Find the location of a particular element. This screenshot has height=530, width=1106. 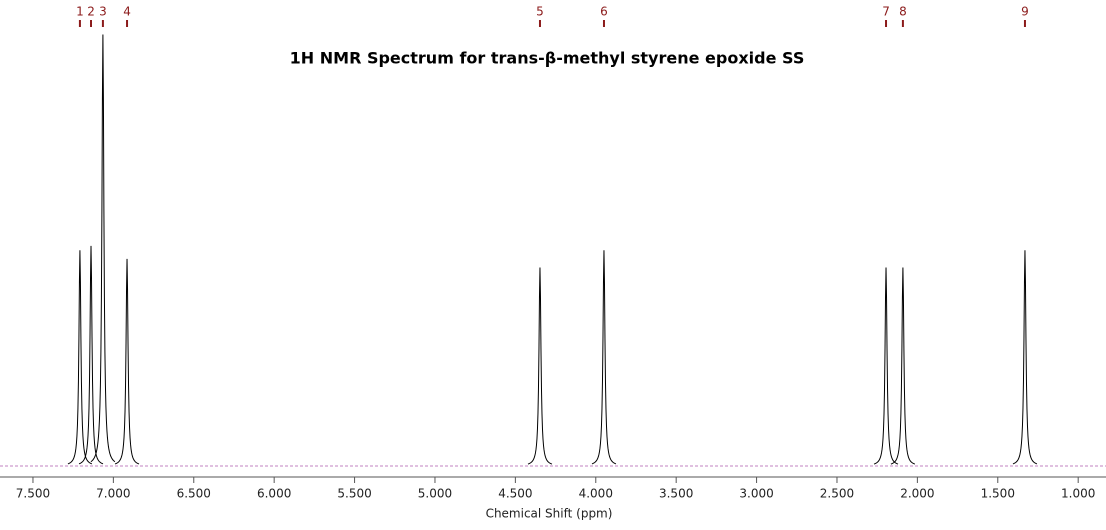

x-tick-label: 3.500 is located at coordinates (676, 494).